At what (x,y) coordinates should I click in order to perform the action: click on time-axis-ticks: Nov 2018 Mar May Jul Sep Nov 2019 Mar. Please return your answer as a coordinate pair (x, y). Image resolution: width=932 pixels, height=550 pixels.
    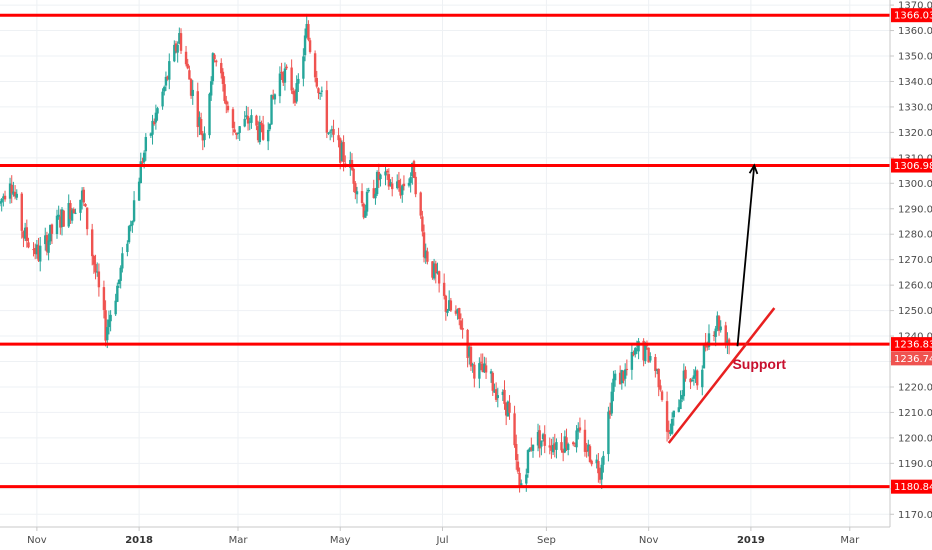
    Looking at the image, I should click on (443, 536).